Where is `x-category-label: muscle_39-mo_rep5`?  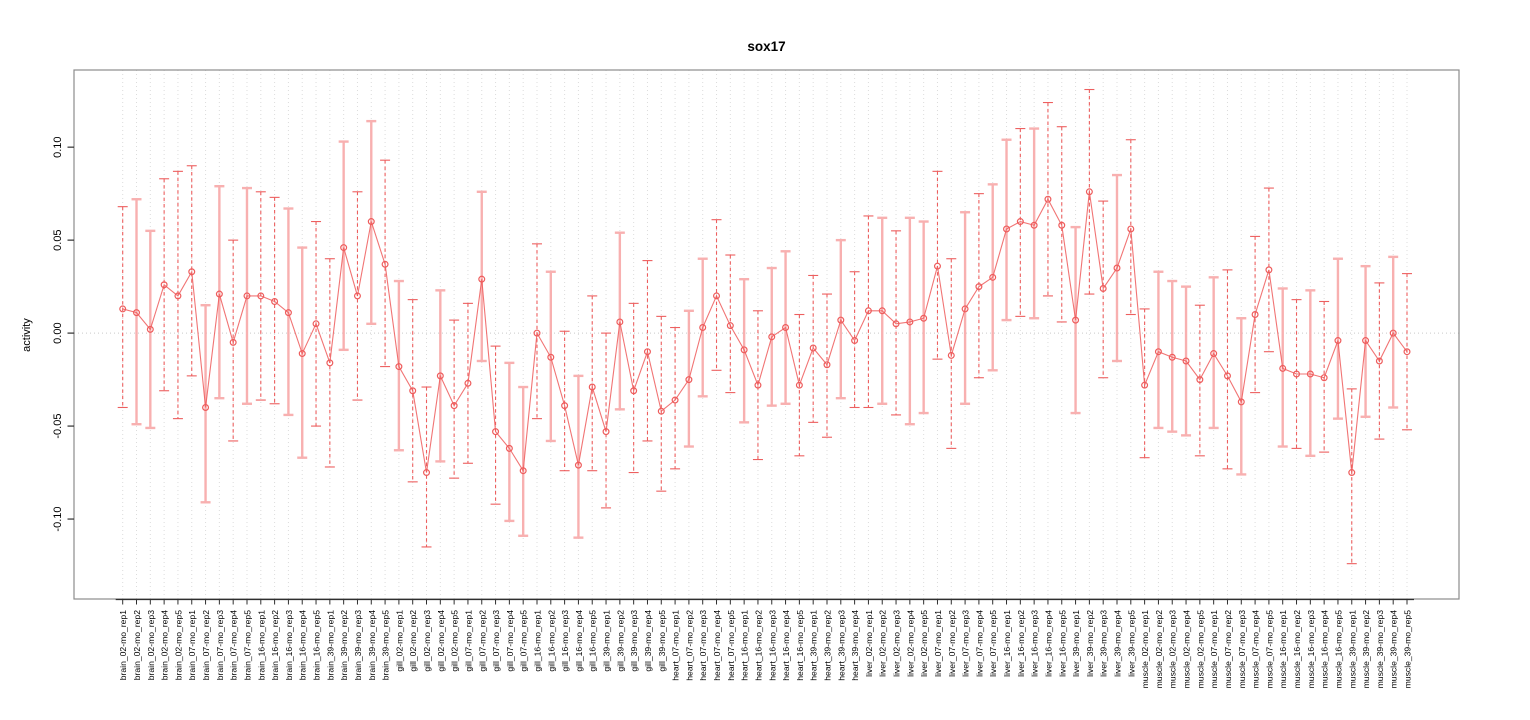 x-category-label: muscle_39-mo_rep5 is located at coordinates (1408, 649).